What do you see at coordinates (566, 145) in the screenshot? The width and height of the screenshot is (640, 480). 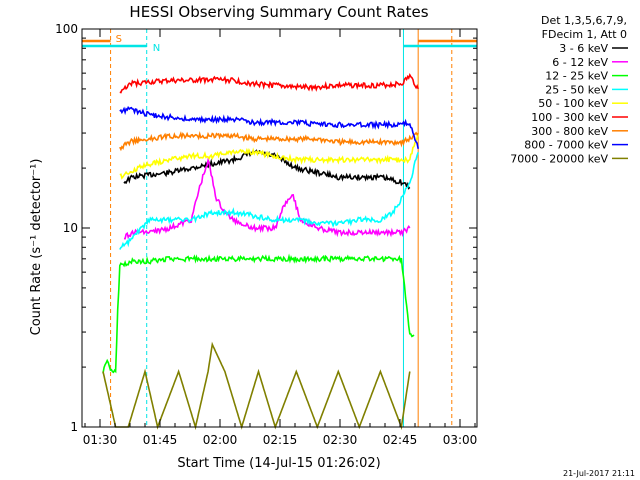 I see `legend-label-7: 800 - 7000 keV` at bounding box center [566, 145].